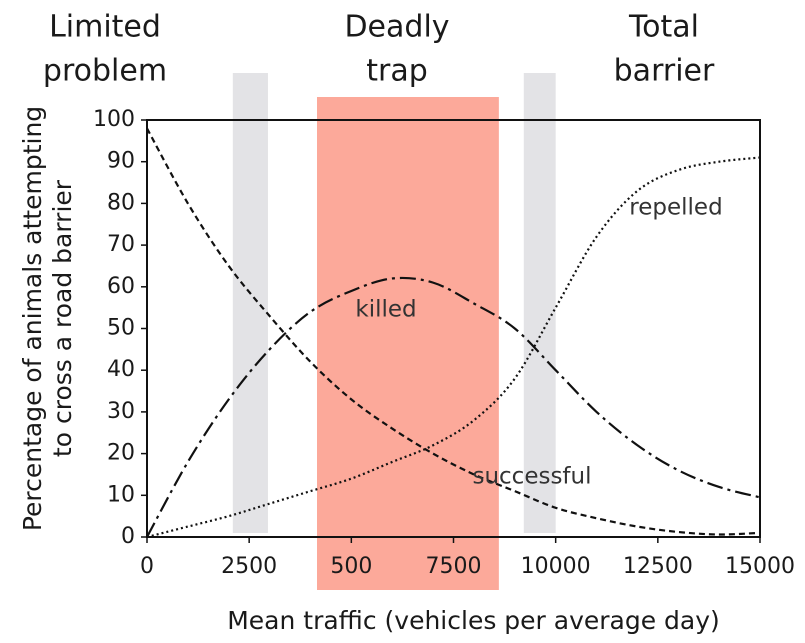 Image resolution: width=805 pixels, height=643 pixels. Describe the element at coordinates (249, 566) in the screenshot. I see `x-tick-label: 2500` at that location.